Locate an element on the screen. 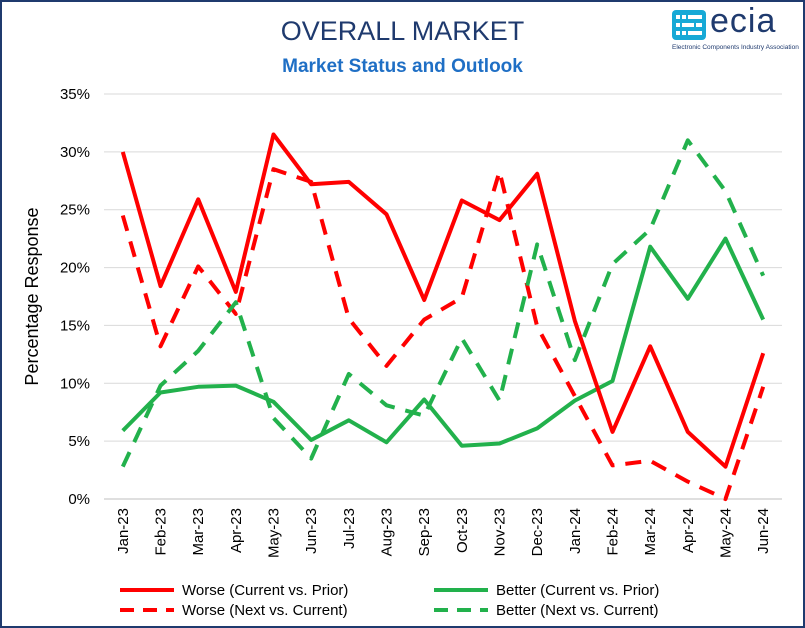  x-tick-label: Nov-23 is located at coordinates (500, 532).